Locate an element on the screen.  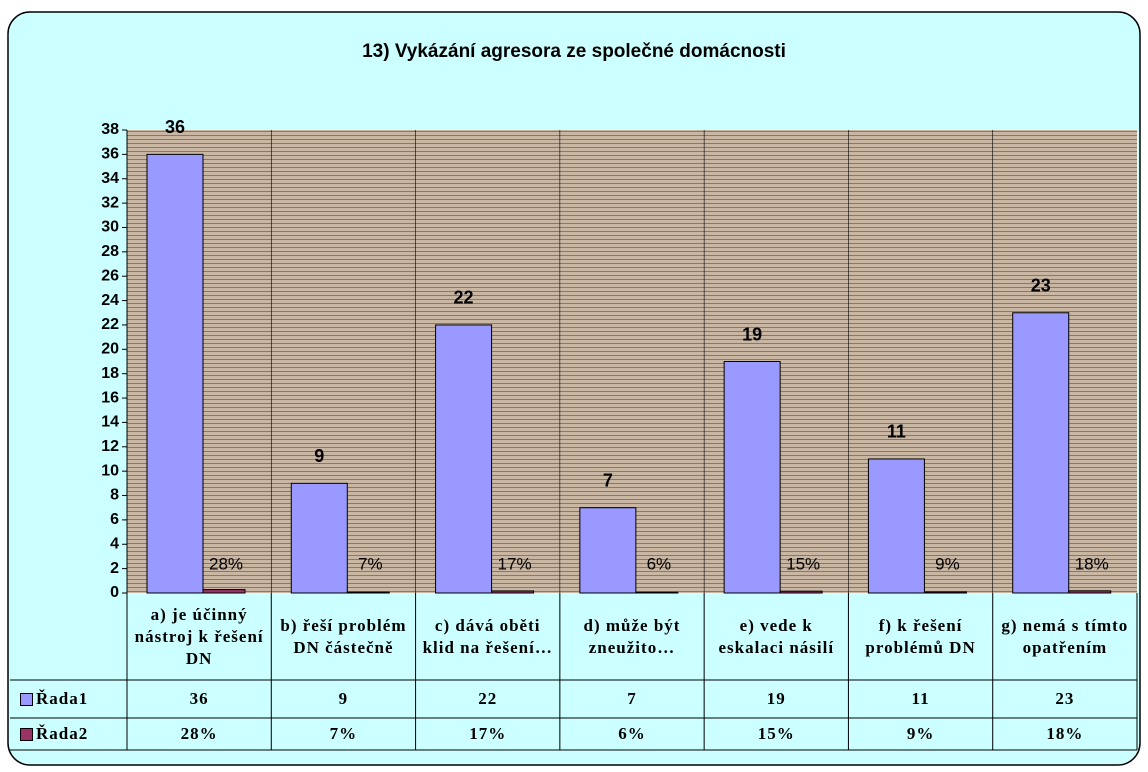
y-tick-label: 16 is located at coordinates (110, 397).